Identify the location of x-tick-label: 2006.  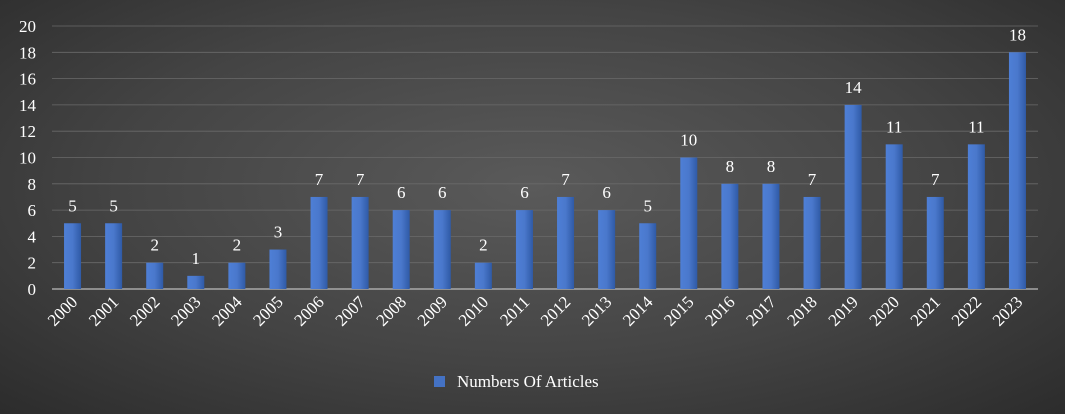
(308, 310).